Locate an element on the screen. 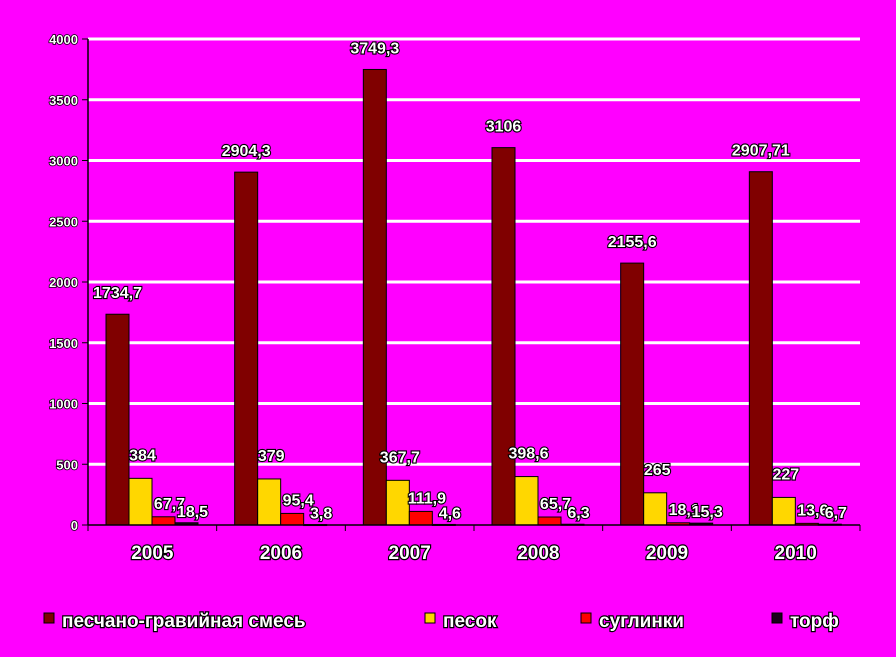 The width and height of the screenshot is (896, 657). data-label: 3106 is located at coordinates (504, 127).